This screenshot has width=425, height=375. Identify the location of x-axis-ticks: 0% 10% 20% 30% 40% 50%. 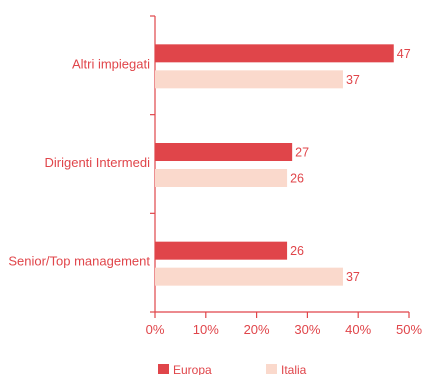
(284, 324).